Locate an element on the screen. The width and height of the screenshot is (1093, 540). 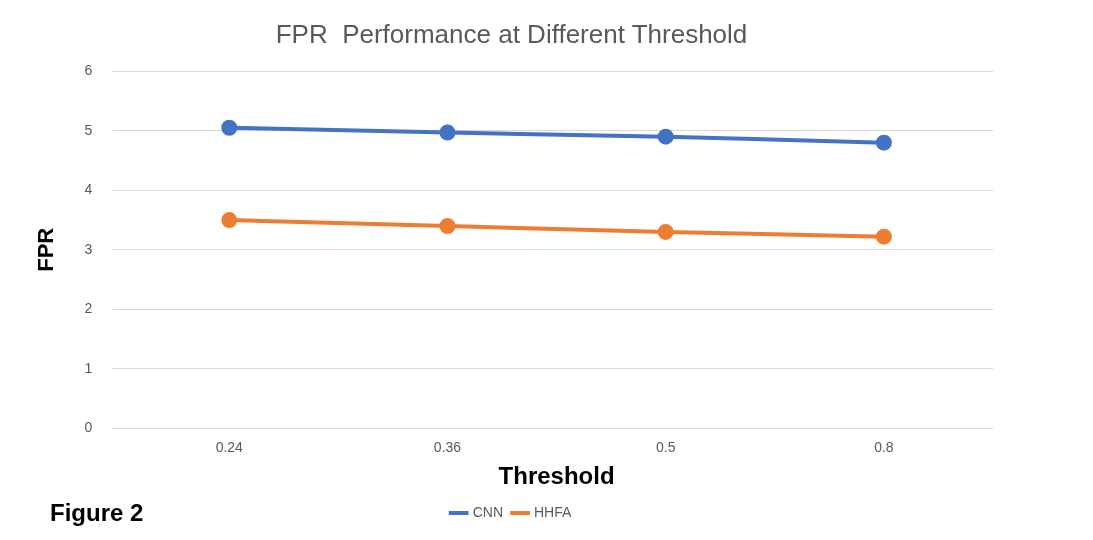
y-tick-label: 1 is located at coordinates (88, 367).